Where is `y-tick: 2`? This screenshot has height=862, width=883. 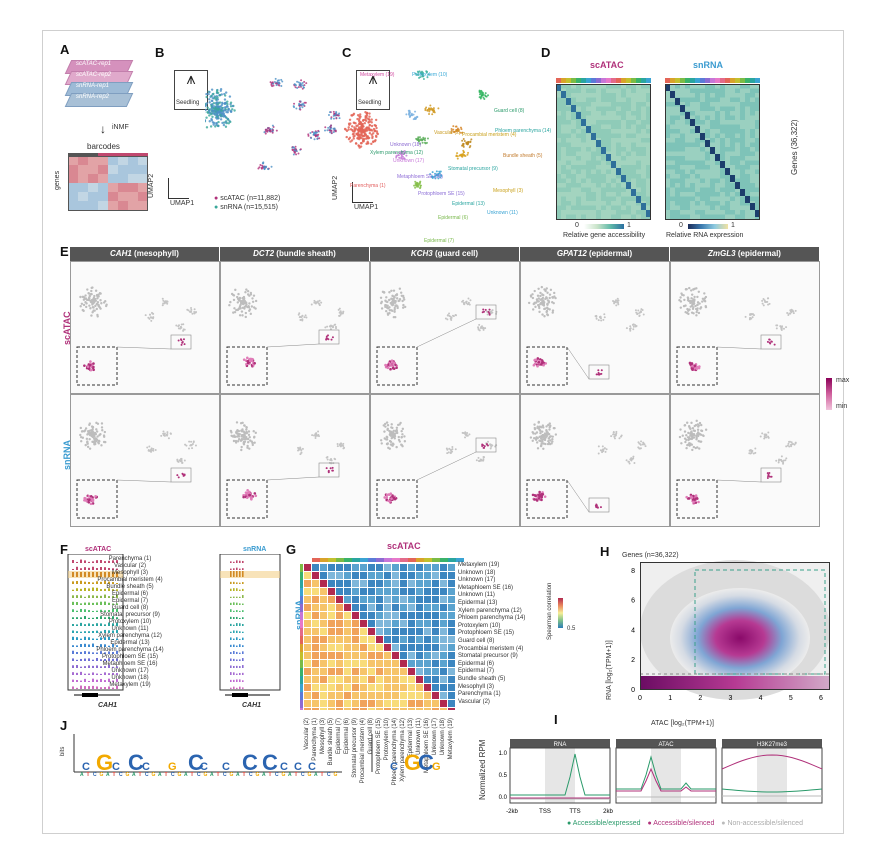 y-tick: 2 is located at coordinates (633, 660).